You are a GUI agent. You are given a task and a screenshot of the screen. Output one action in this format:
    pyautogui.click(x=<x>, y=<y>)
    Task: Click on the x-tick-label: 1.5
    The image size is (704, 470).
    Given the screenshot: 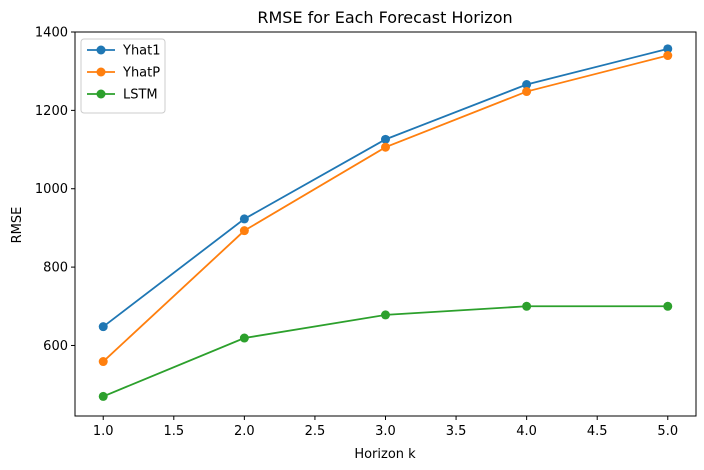 What is the action you would take?
    pyautogui.click(x=173, y=431)
    